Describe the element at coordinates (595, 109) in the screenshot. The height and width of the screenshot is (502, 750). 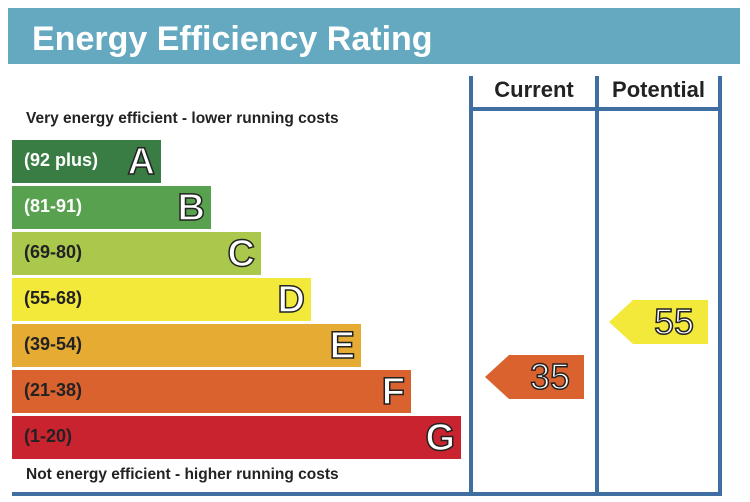
I see `header-divider` at that location.